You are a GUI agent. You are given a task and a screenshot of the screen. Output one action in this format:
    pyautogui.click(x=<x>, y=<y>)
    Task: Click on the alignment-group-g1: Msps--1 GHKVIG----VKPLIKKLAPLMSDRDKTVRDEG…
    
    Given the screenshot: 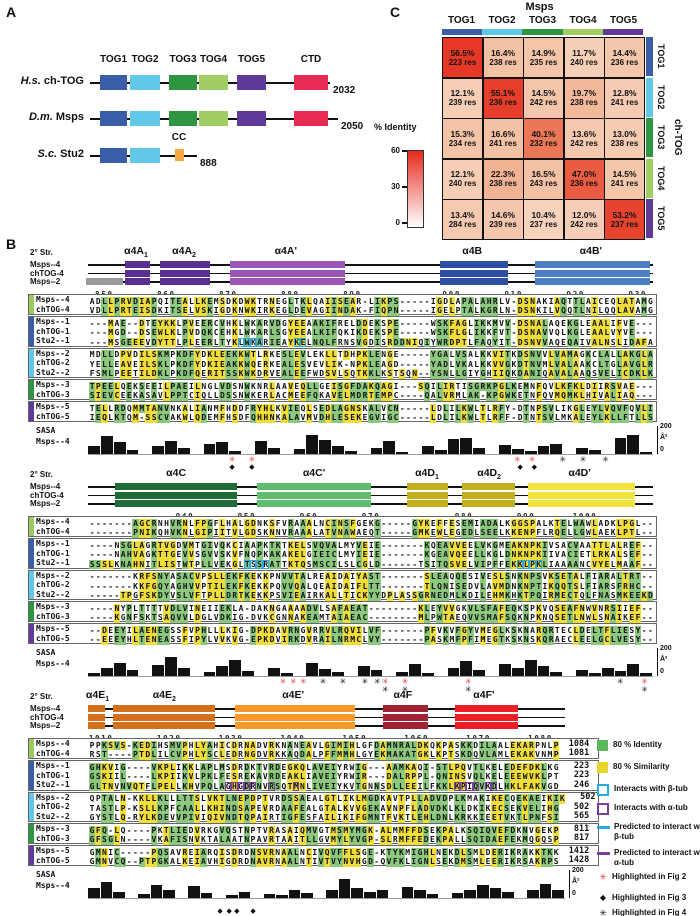 What is the action you would take?
    pyautogui.click(x=313, y=776)
    